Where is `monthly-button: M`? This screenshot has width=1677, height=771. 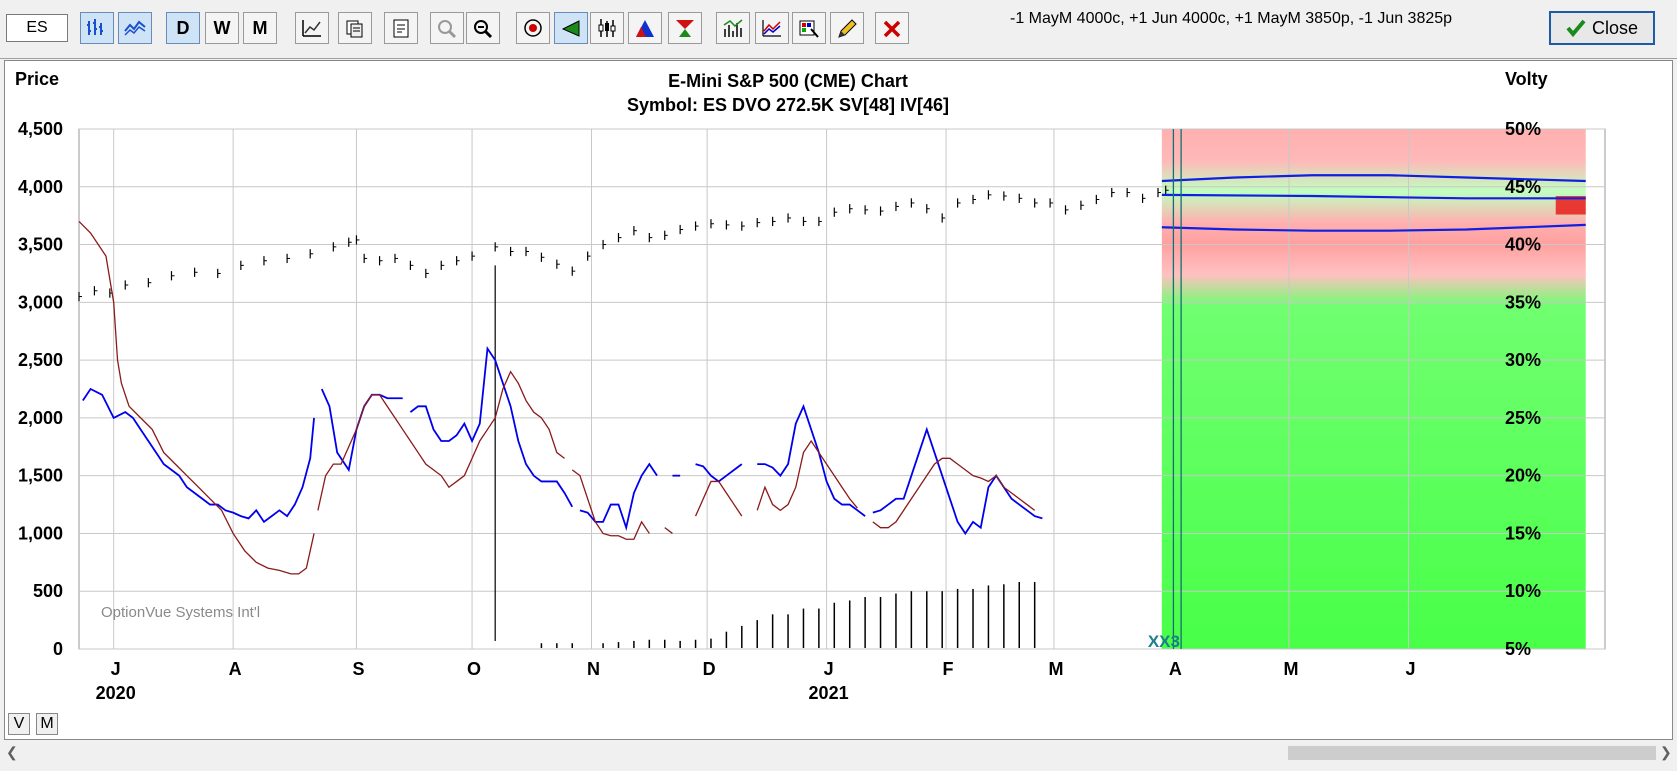
monthly-button: M is located at coordinates (260, 28).